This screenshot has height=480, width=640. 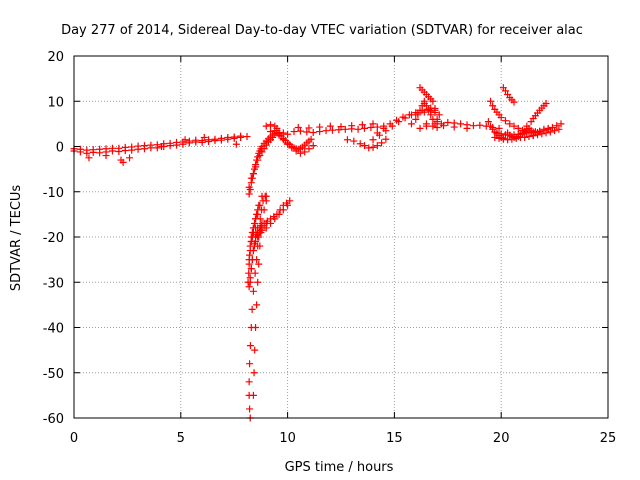 What do you see at coordinates (287, 438) in the screenshot?
I see `x-tick-label: 10` at bounding box center [287, 438].